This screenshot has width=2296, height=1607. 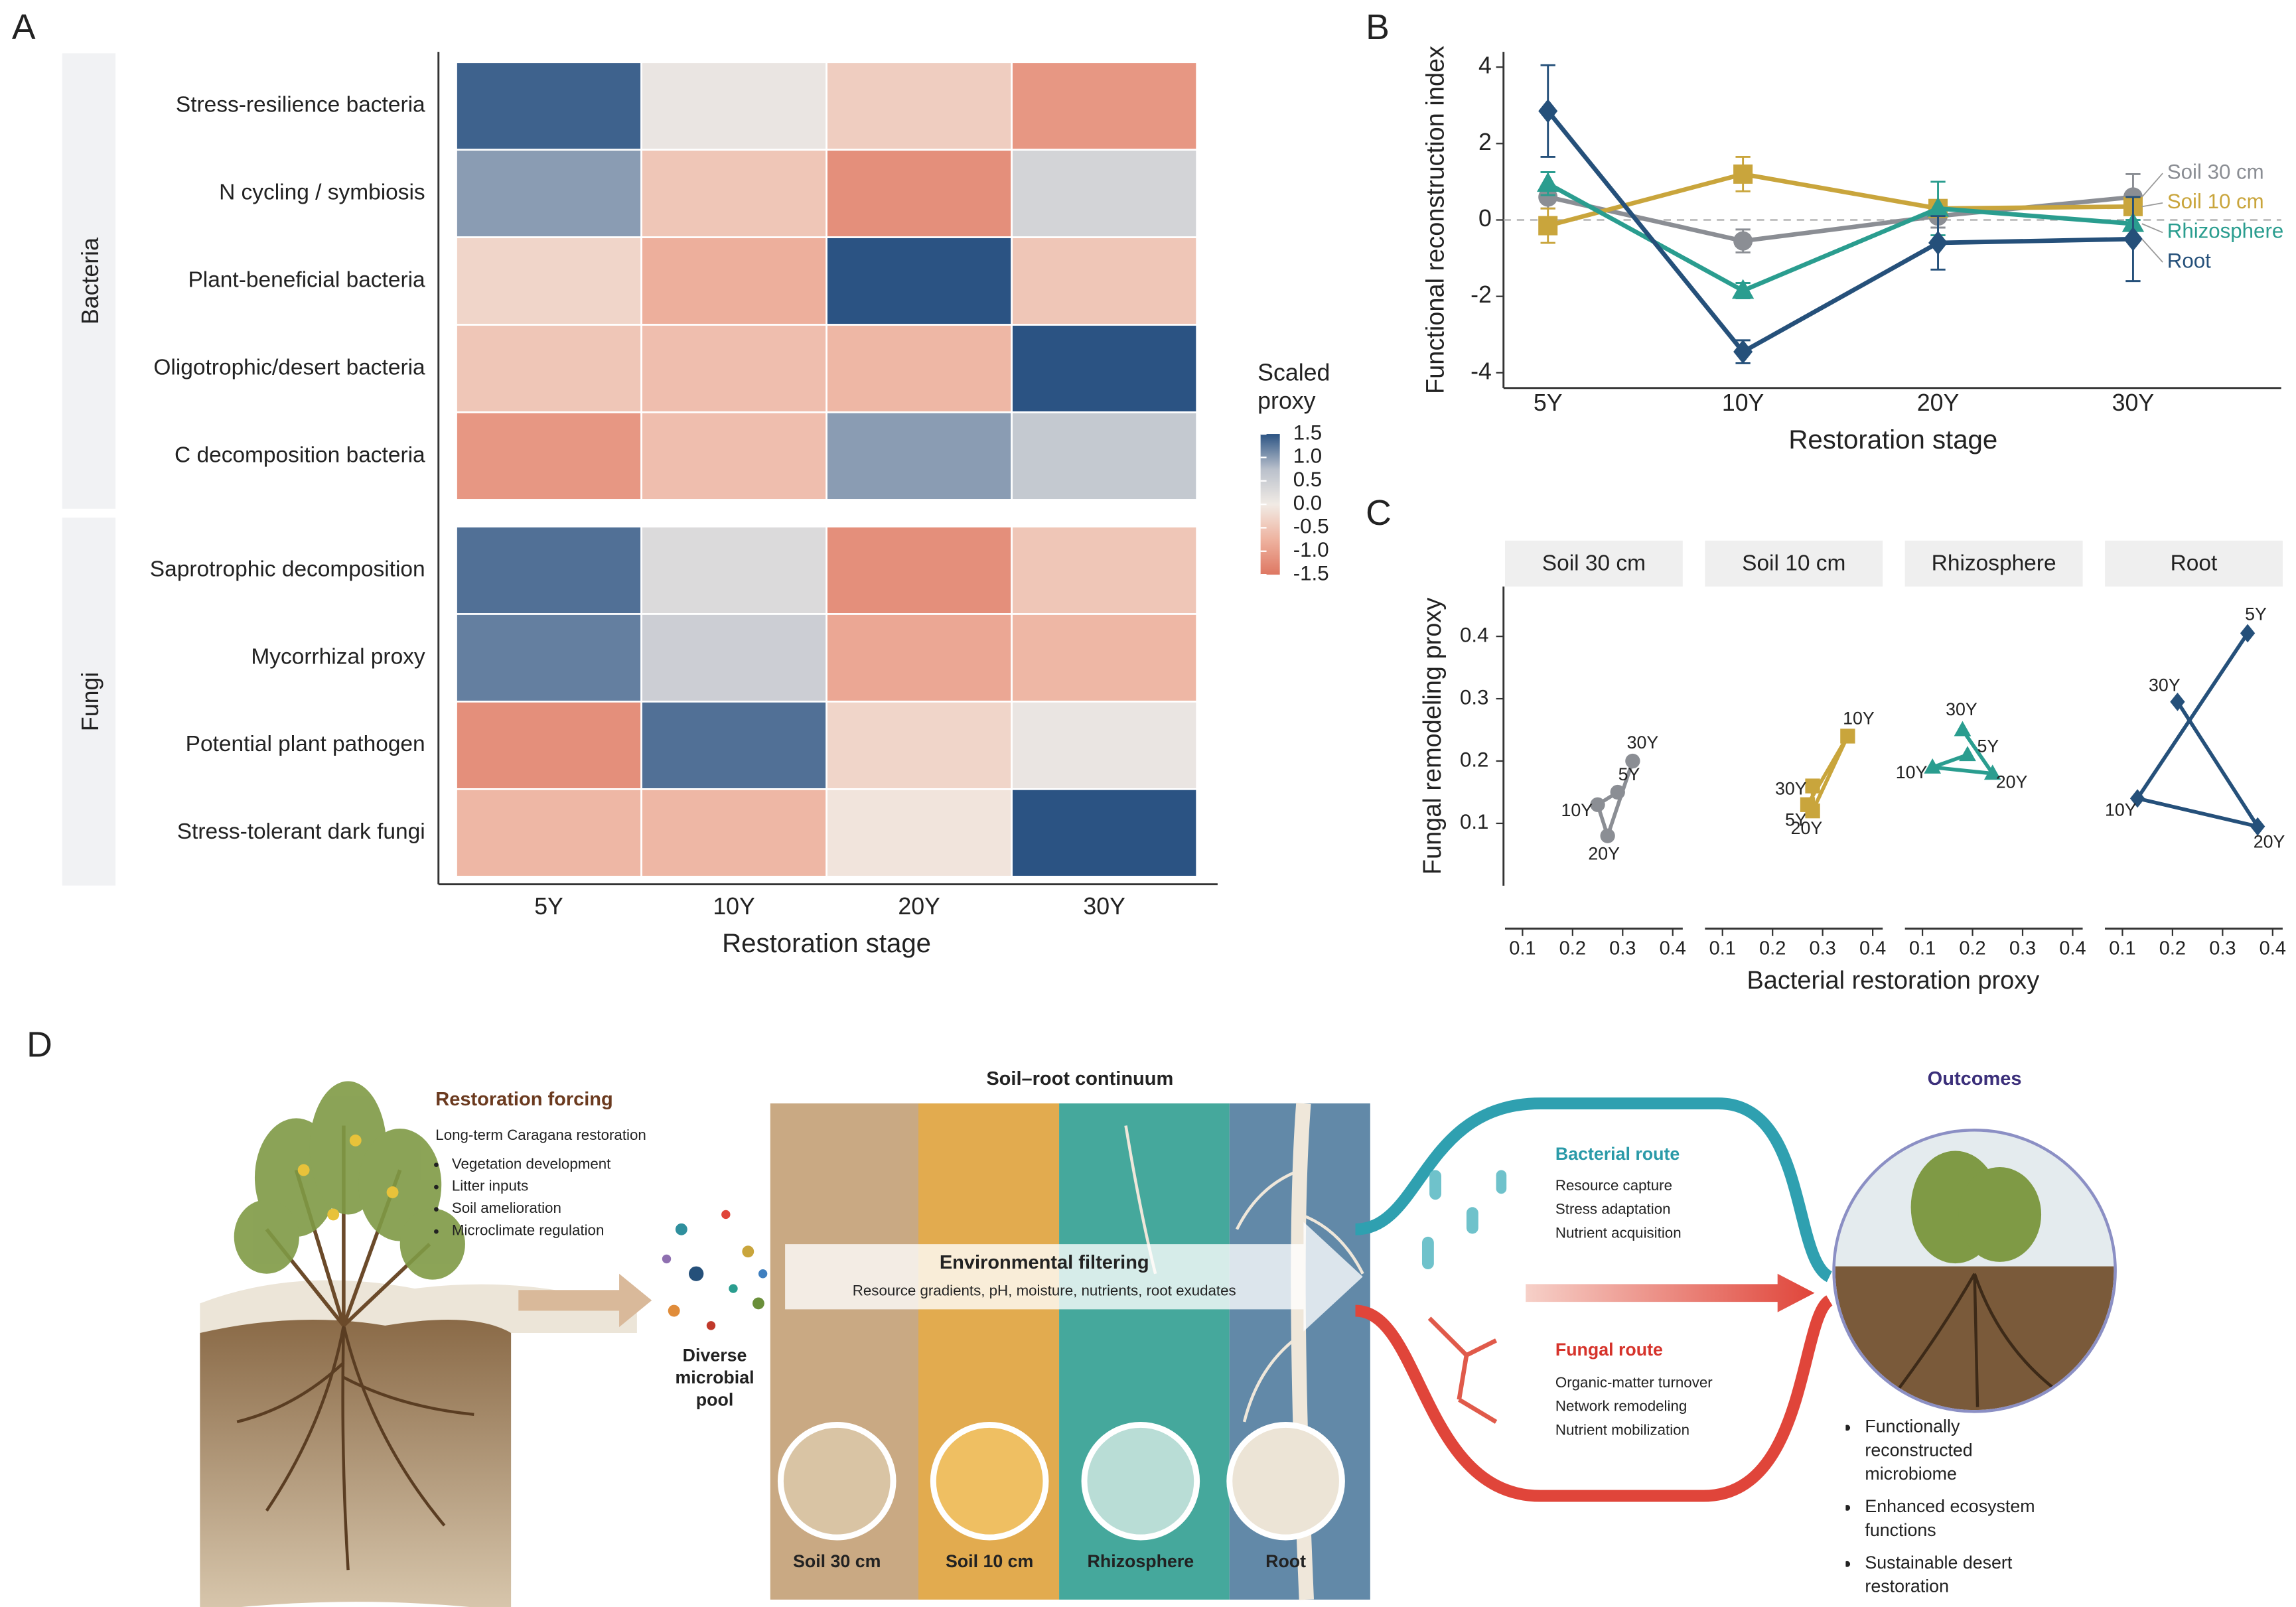 What do you see at coordinates (1621, 1406) in the screenshot?
I see `fungal-item: Network remodeling` at bounding box center [1621, 1406].